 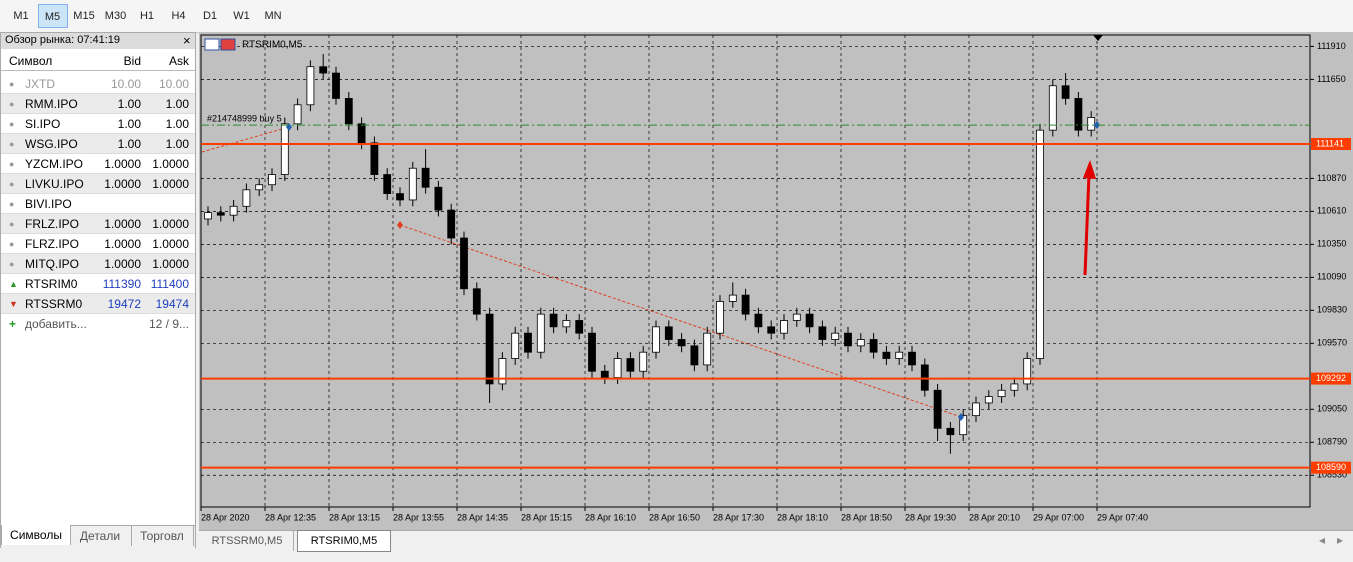 What do you see at coordinates (98, 124) in the screenshot?
I see `symbol-row: ● SI.IPO 1.00 1.00` at bounding box center [98, 124].